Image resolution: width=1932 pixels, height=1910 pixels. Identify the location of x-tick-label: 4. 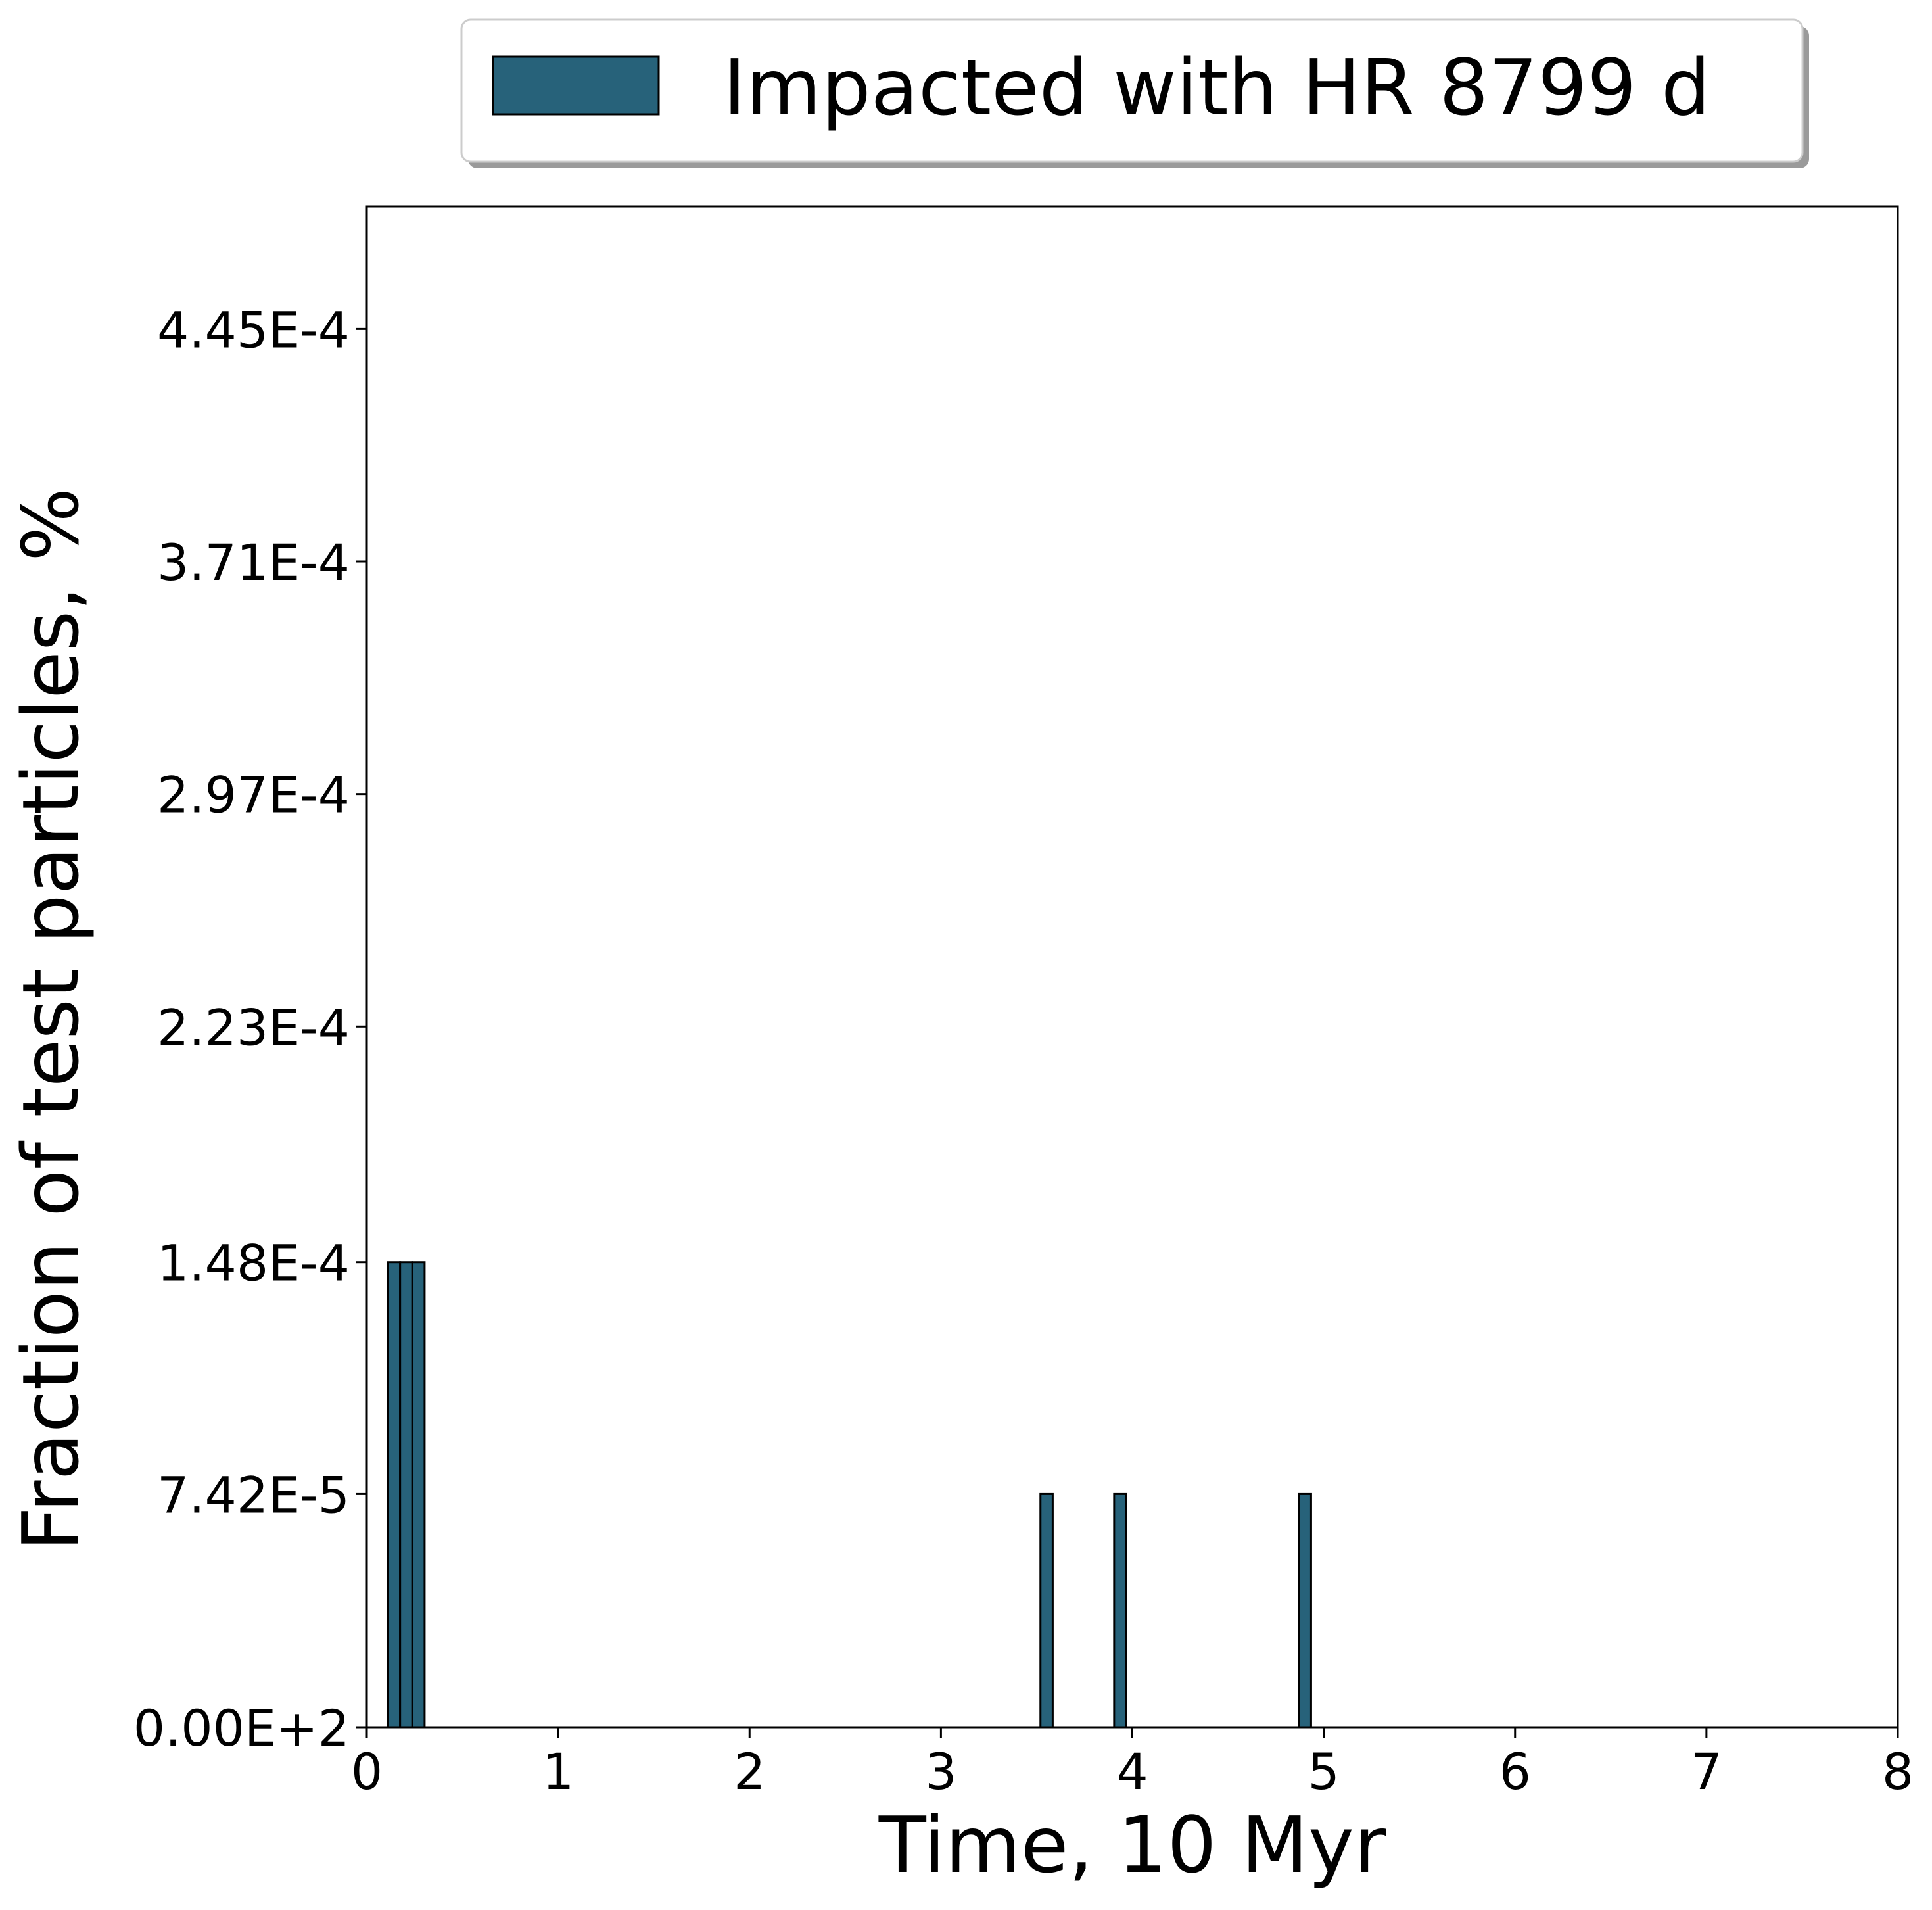
(1132, 1771).